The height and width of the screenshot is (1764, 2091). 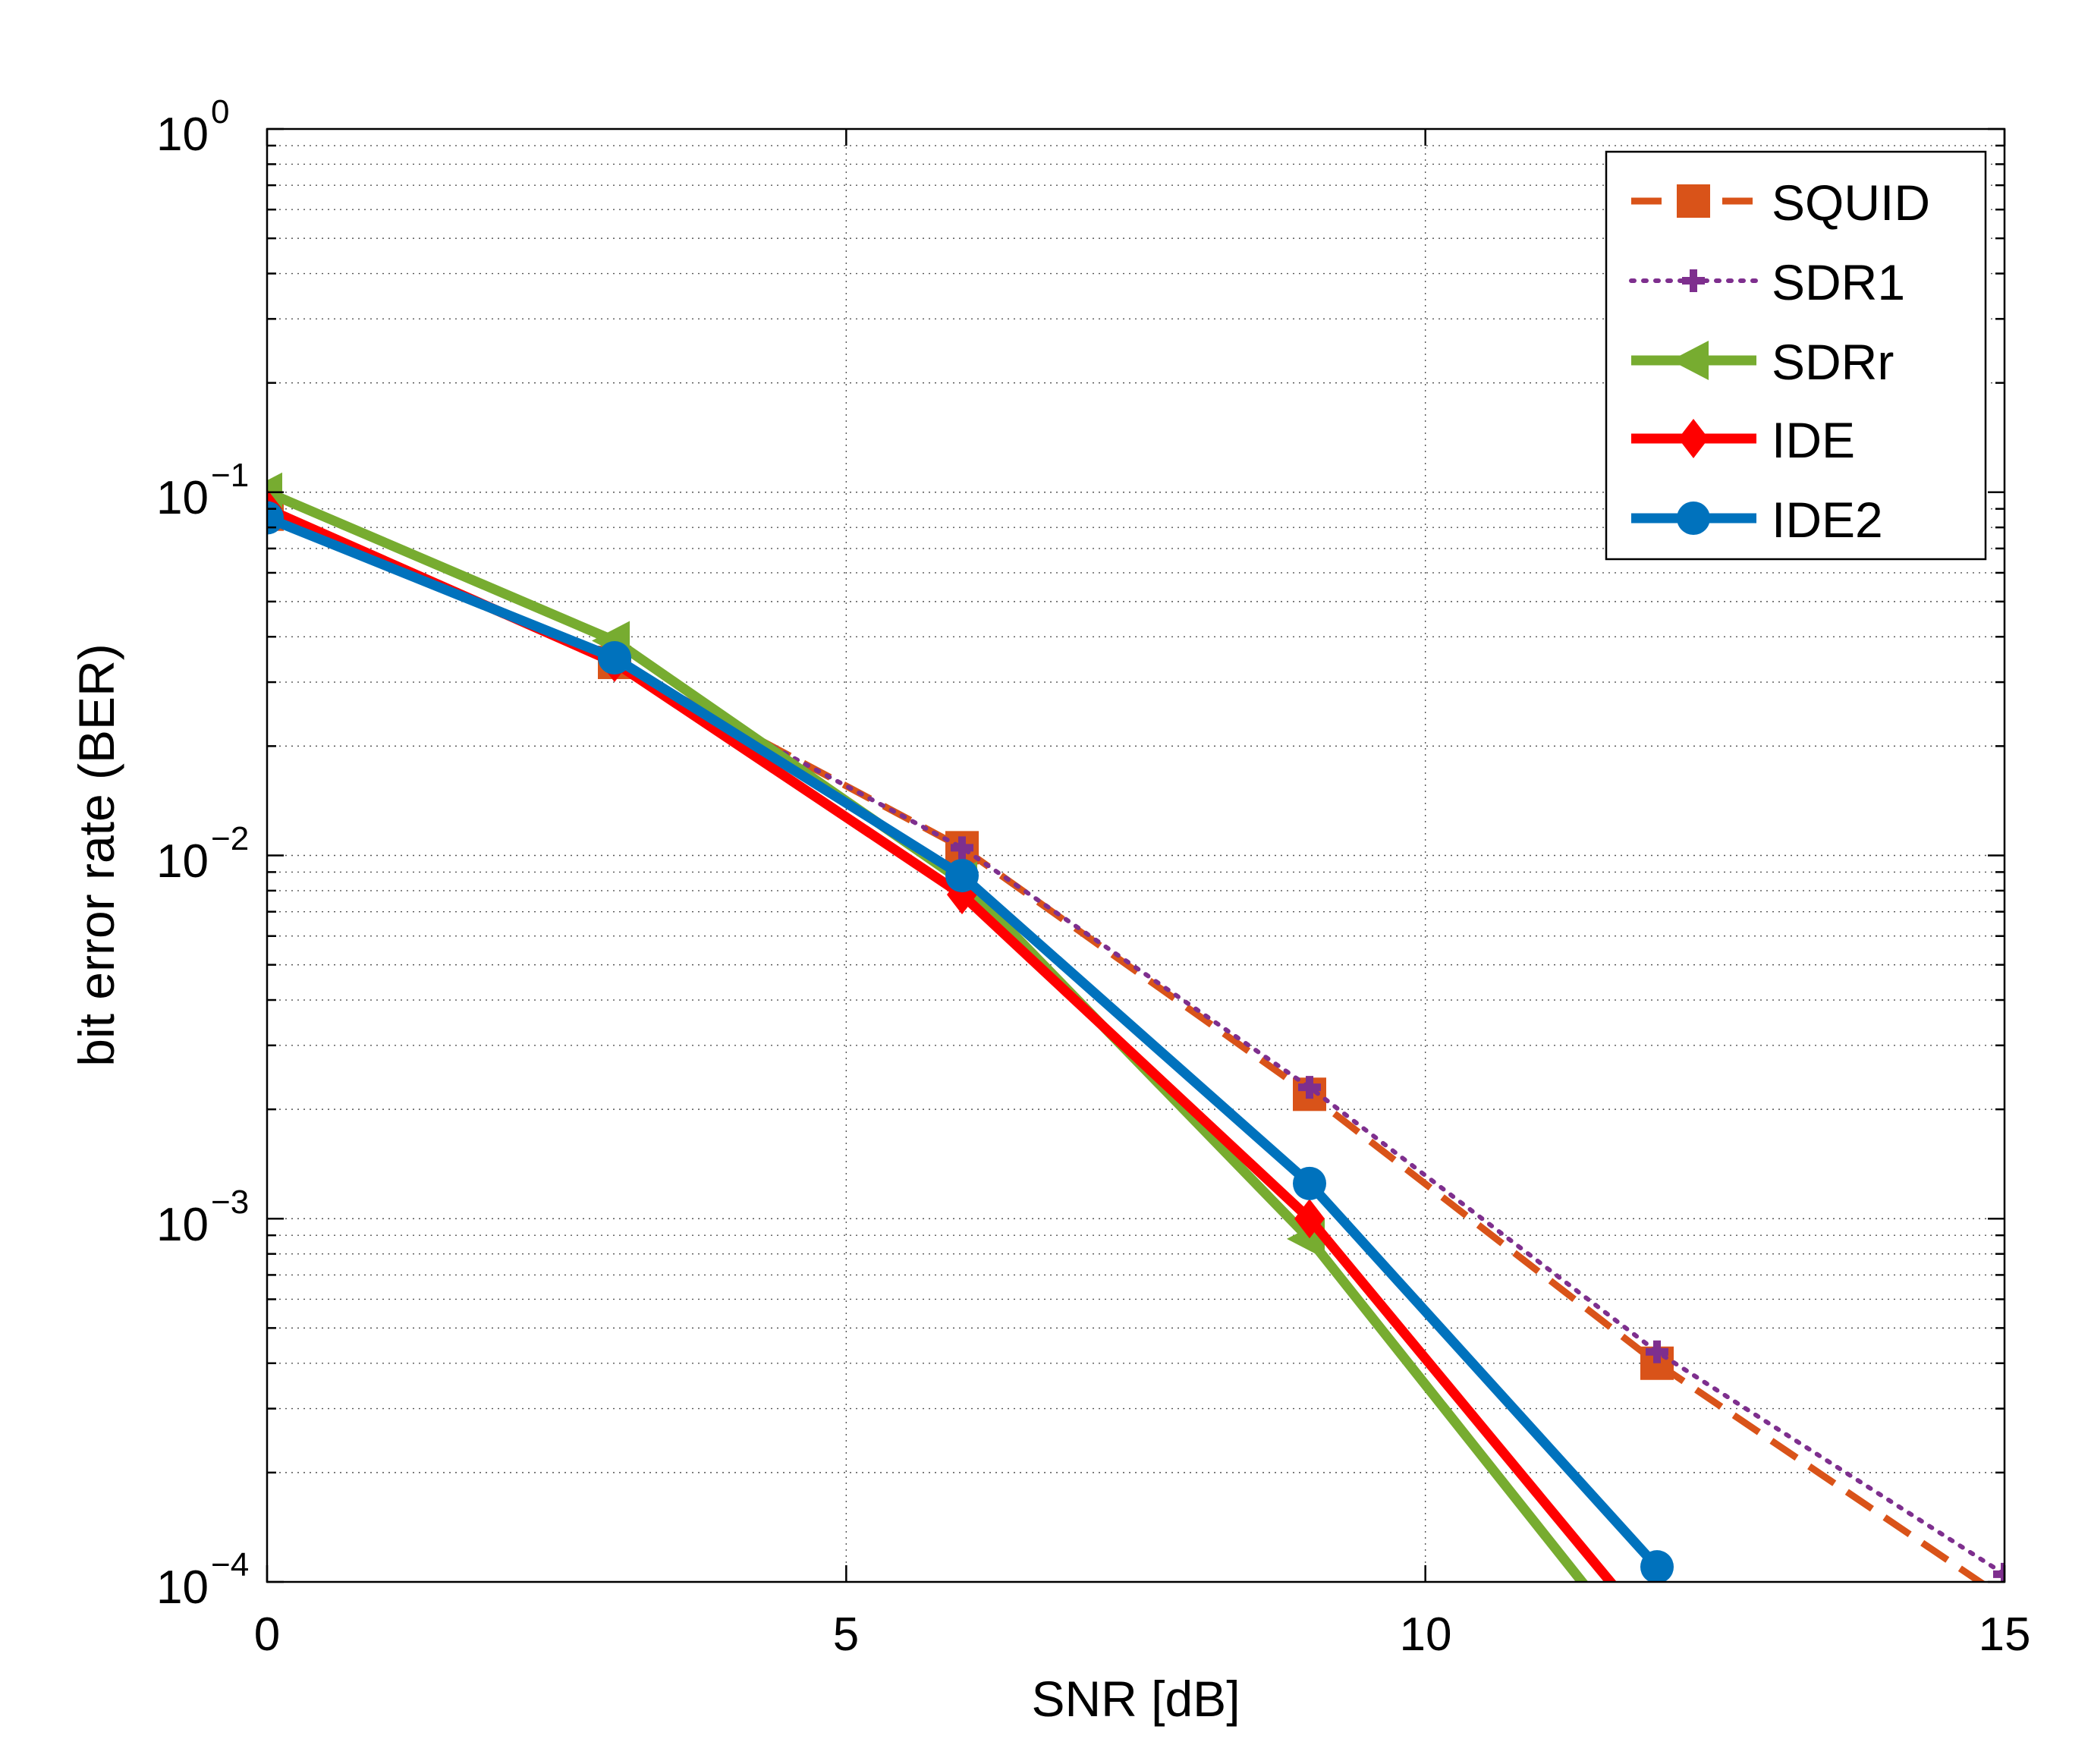 What do you see at coordinates (230, 1564) in the screenshot?
I see `svg-text: −4` at bounding box center [230, 1564].